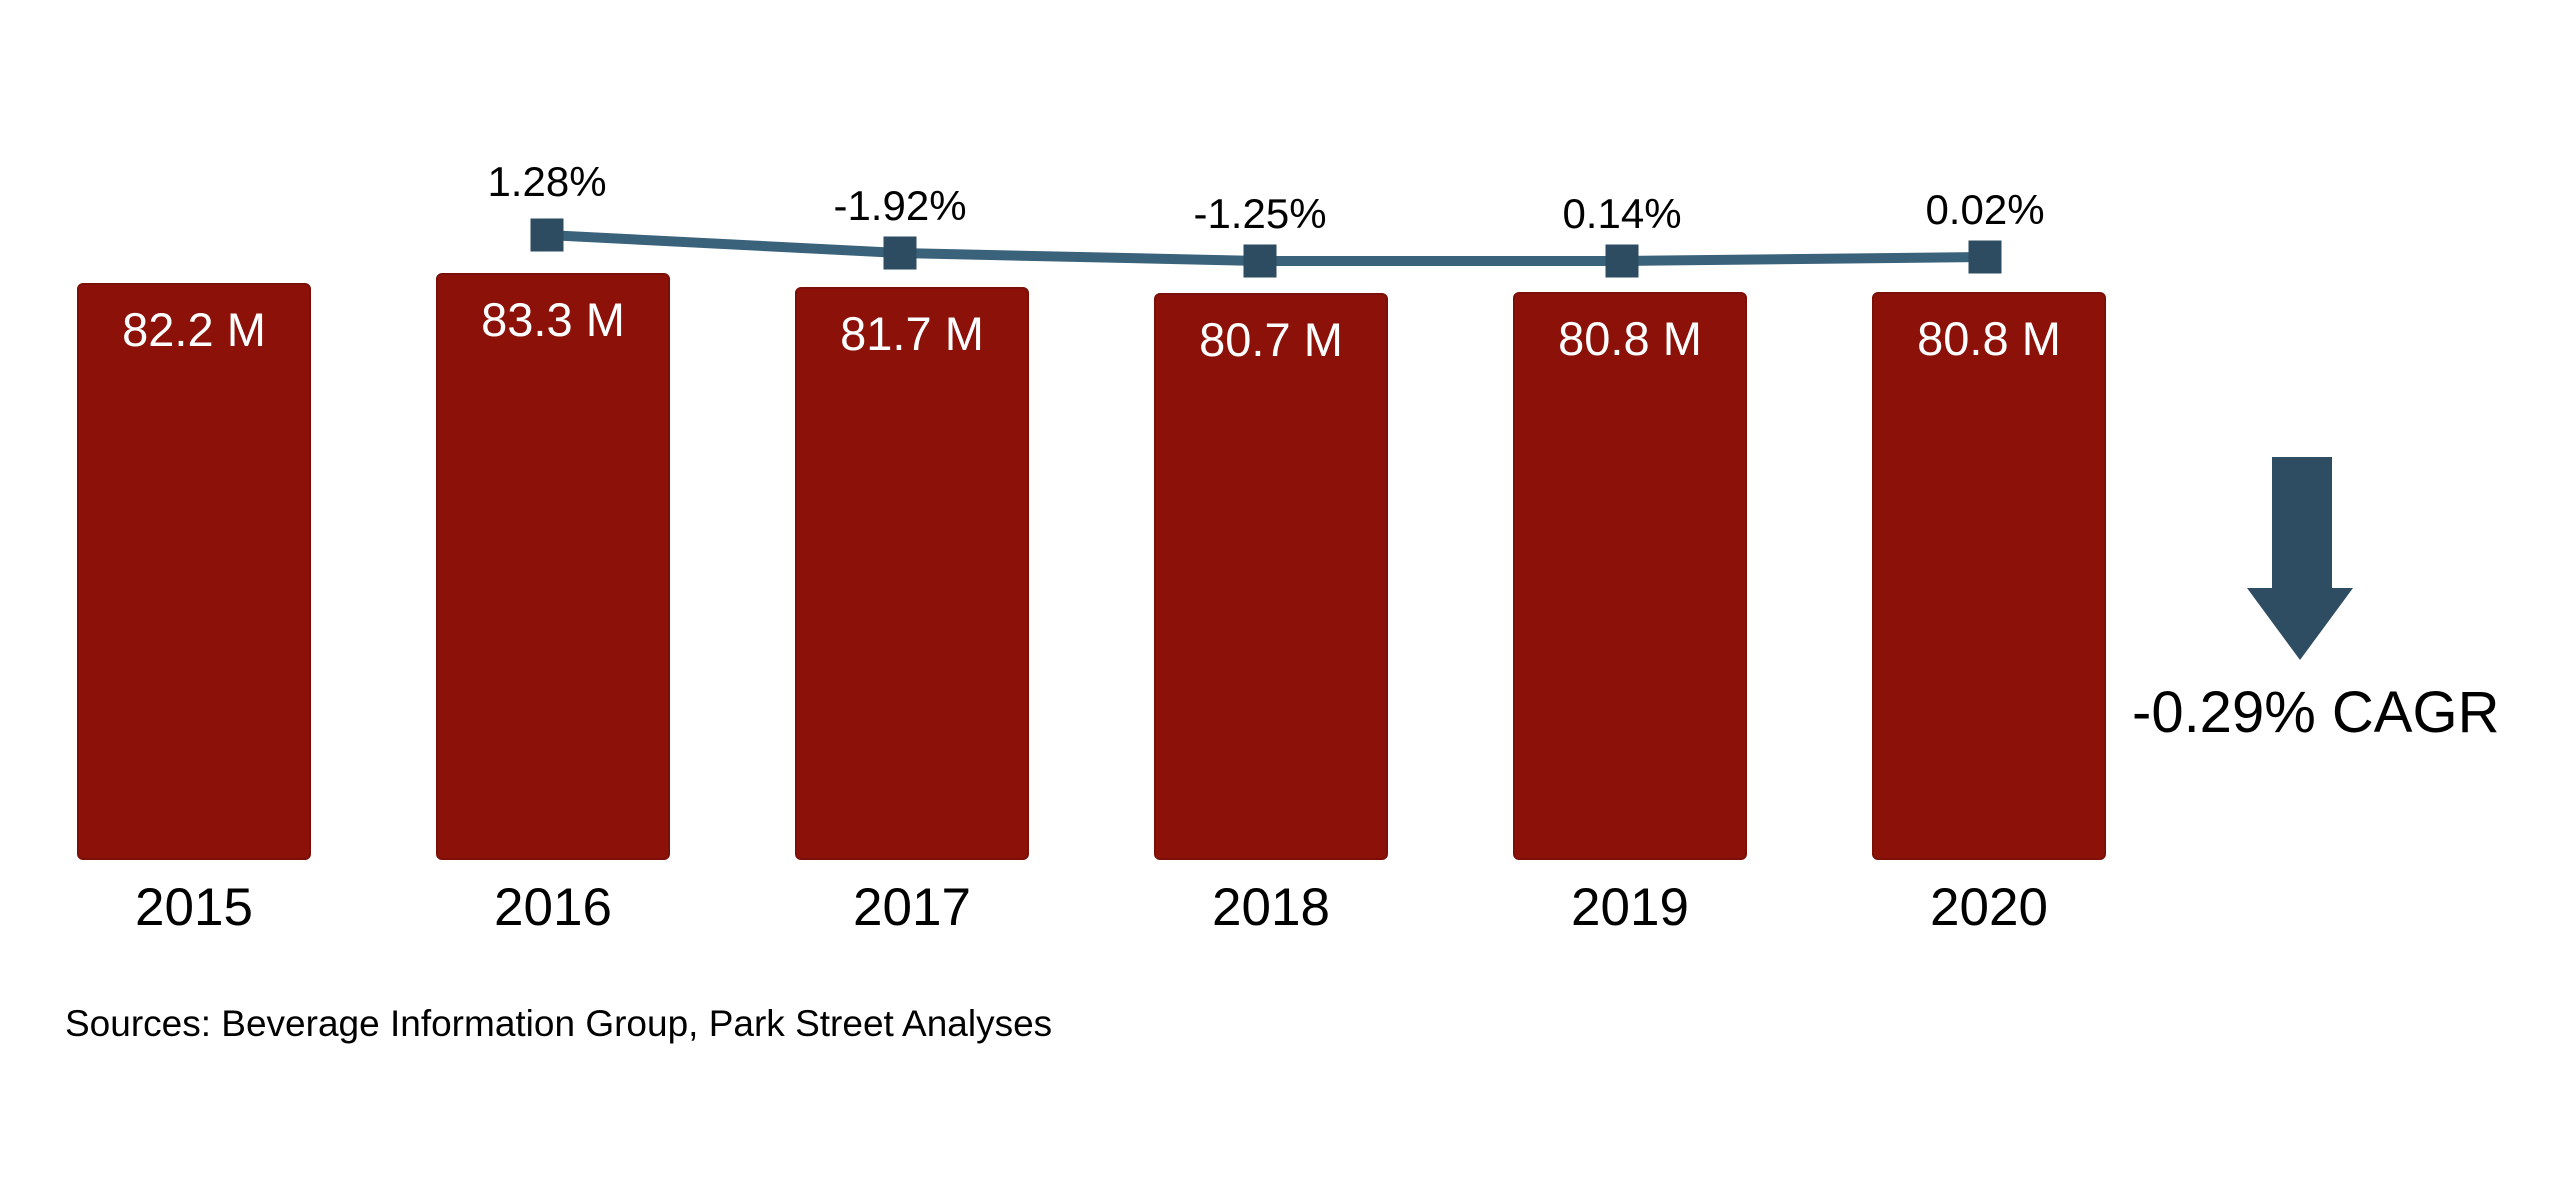 Image resolution: width=2560 pixels, height=1200 pixels. What do you see at coordinates (1985, 257) in the screenshot?
I see `marker-2020` at bounding box center [1985, 257].